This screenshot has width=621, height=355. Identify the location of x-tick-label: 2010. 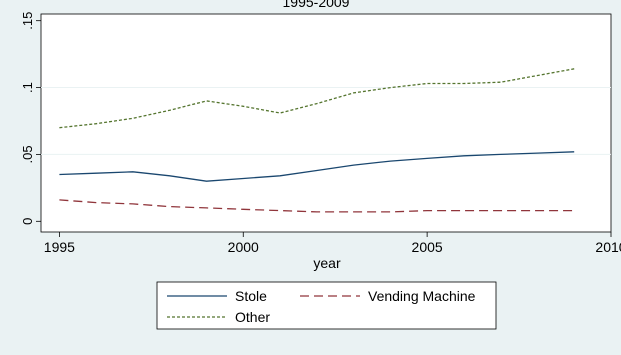
(608, 247).